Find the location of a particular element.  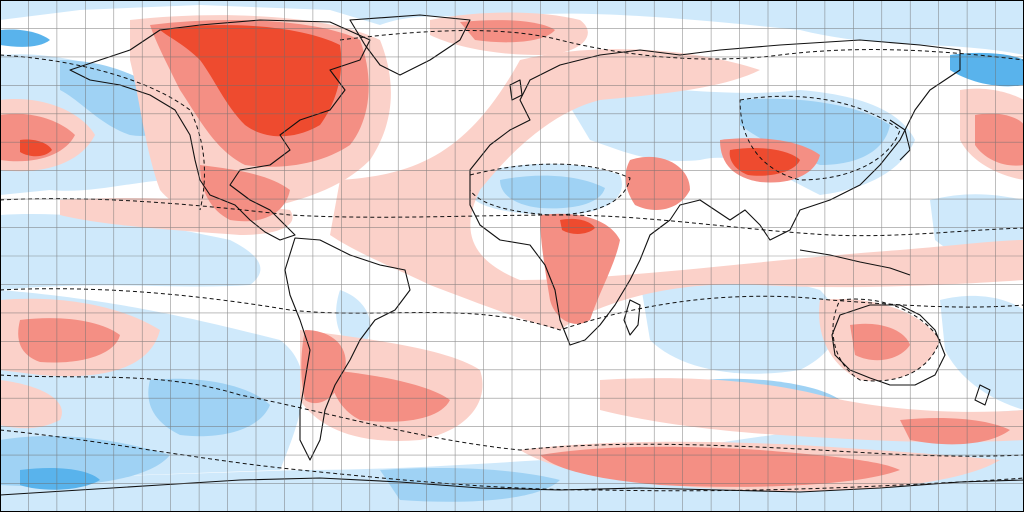

new-zealand-coast is located at coordinates (982, 395).